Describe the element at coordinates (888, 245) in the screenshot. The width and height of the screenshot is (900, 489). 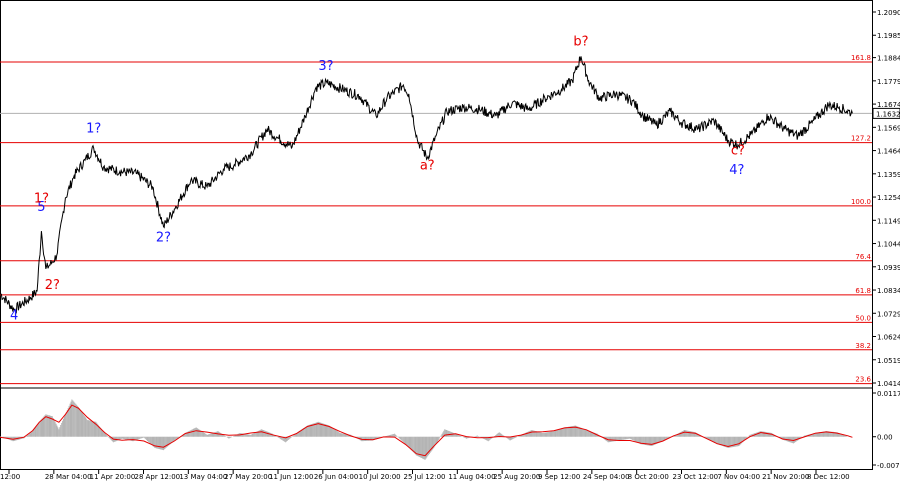
I see `price-tick-label: 1.1044` at that location.